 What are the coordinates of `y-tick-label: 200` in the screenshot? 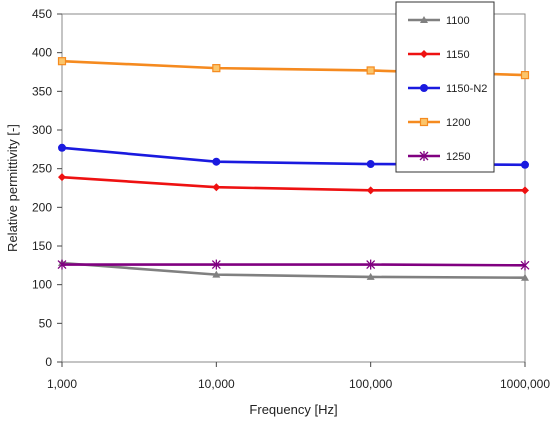 It's located at (42, 207).